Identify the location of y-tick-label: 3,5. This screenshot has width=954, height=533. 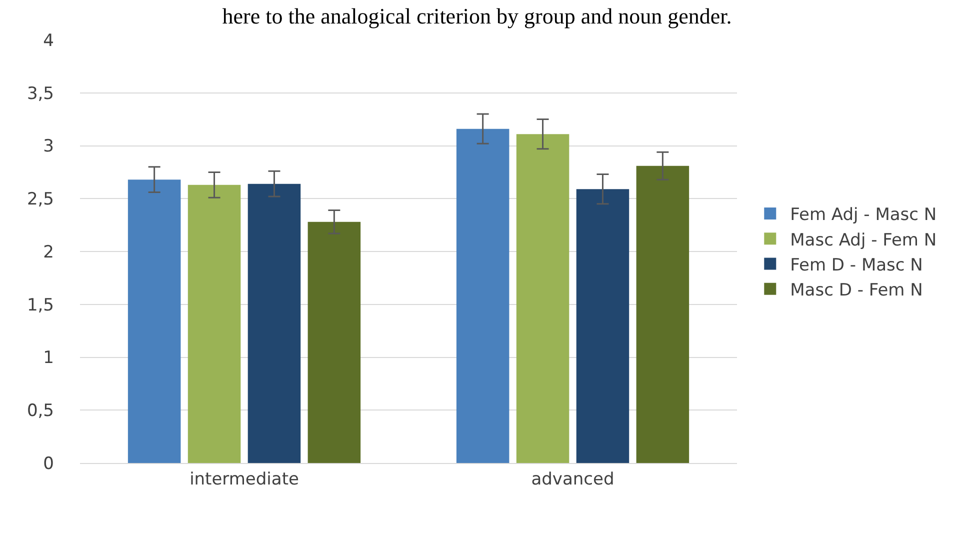
(40, 94).